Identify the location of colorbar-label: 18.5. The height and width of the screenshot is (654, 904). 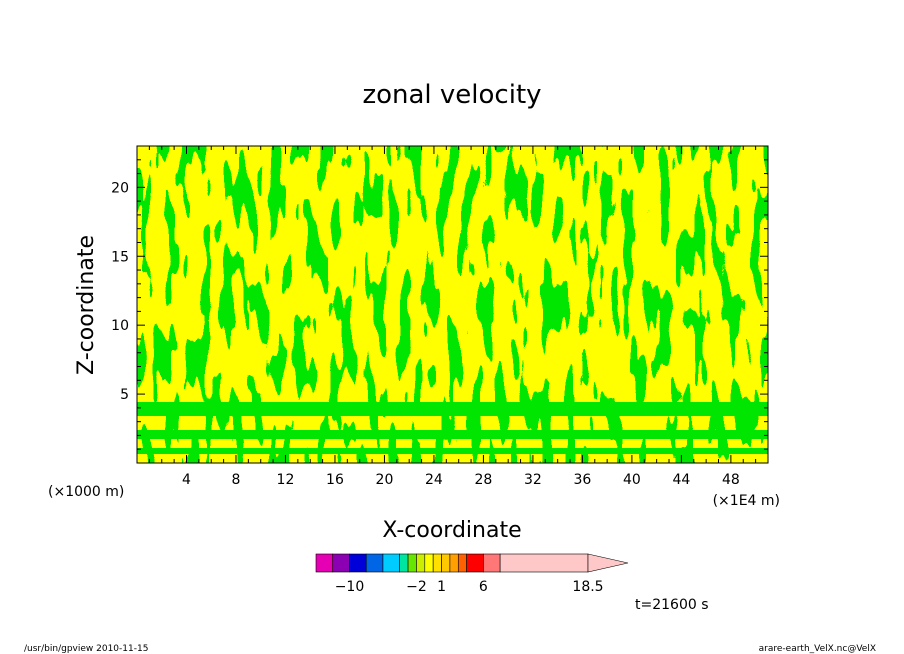
(587, 587).